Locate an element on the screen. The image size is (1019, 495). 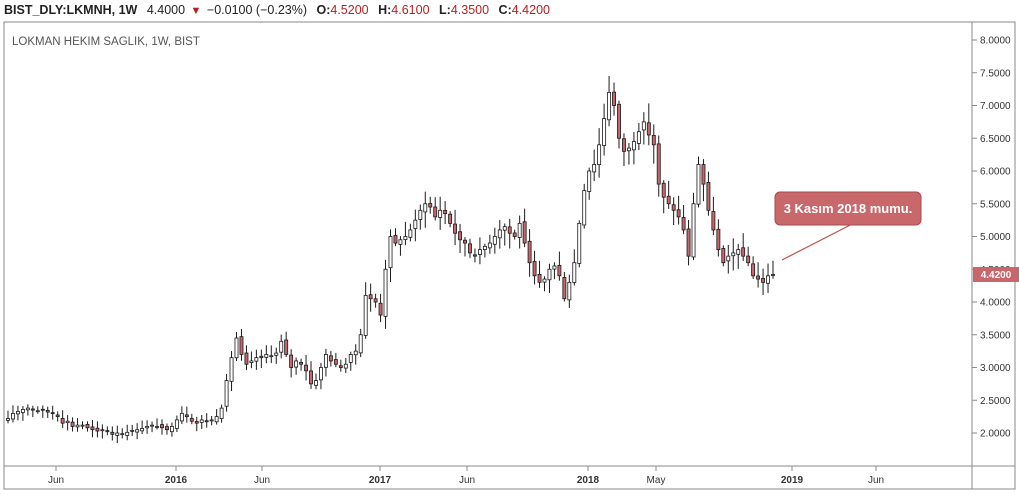
down-arrow-icon: ▼ is located at coordinates (196, 11).